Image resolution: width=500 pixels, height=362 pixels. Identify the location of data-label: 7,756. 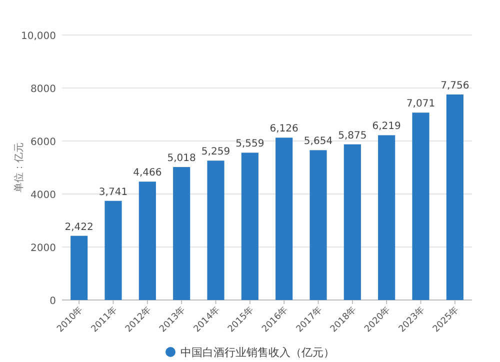
(455, 86).